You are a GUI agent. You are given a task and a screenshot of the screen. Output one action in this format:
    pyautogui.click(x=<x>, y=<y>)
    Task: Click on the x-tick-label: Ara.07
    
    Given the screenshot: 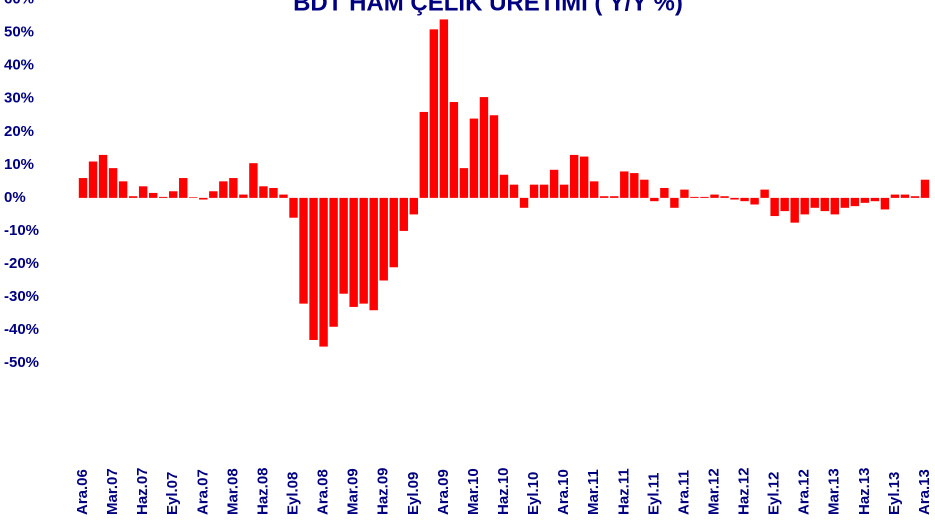 What is the action you would take?
    pyautogui.click(x=202, y=492)
    